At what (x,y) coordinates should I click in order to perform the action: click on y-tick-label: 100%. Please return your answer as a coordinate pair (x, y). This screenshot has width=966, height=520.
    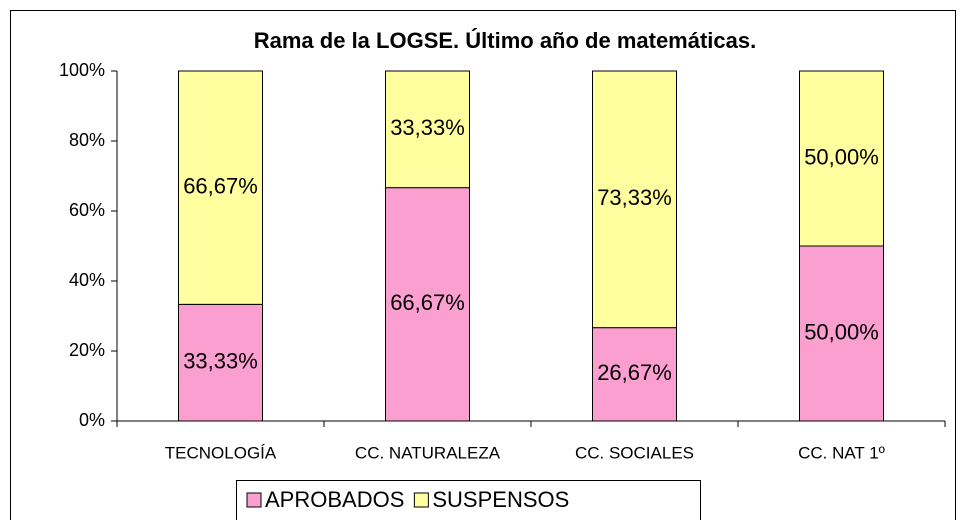
    Looking at the image, I should click on (82, 70).